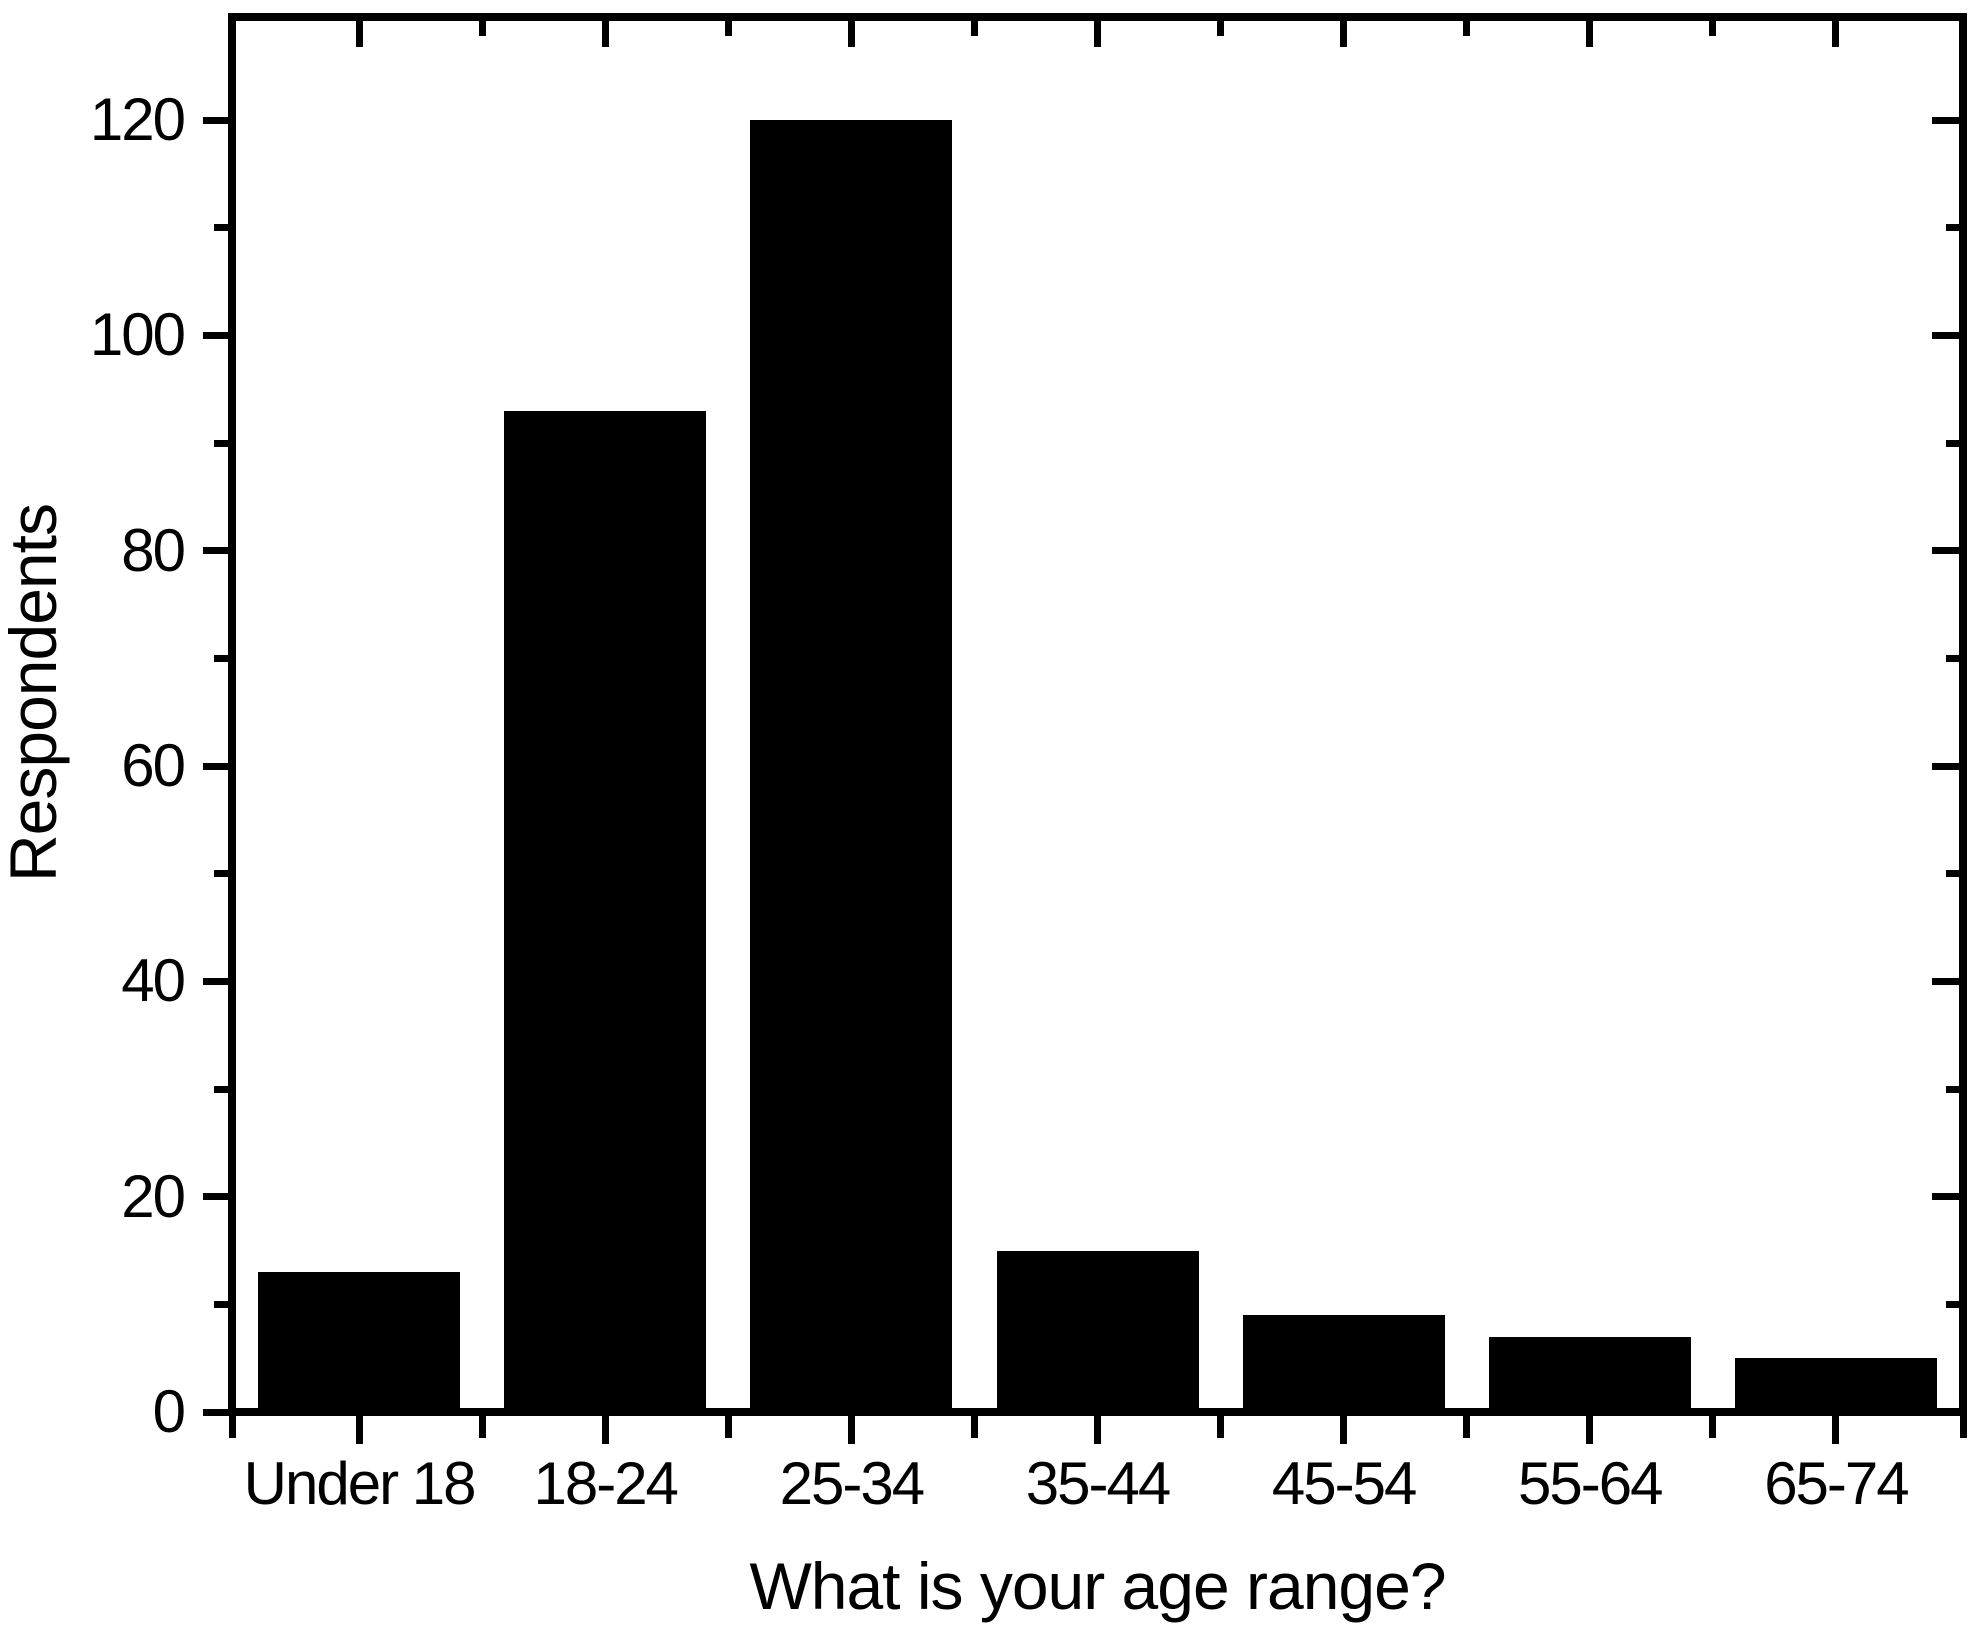  I want to click on x-tick-label-55-64: 55-64, so click(1590, 1483).